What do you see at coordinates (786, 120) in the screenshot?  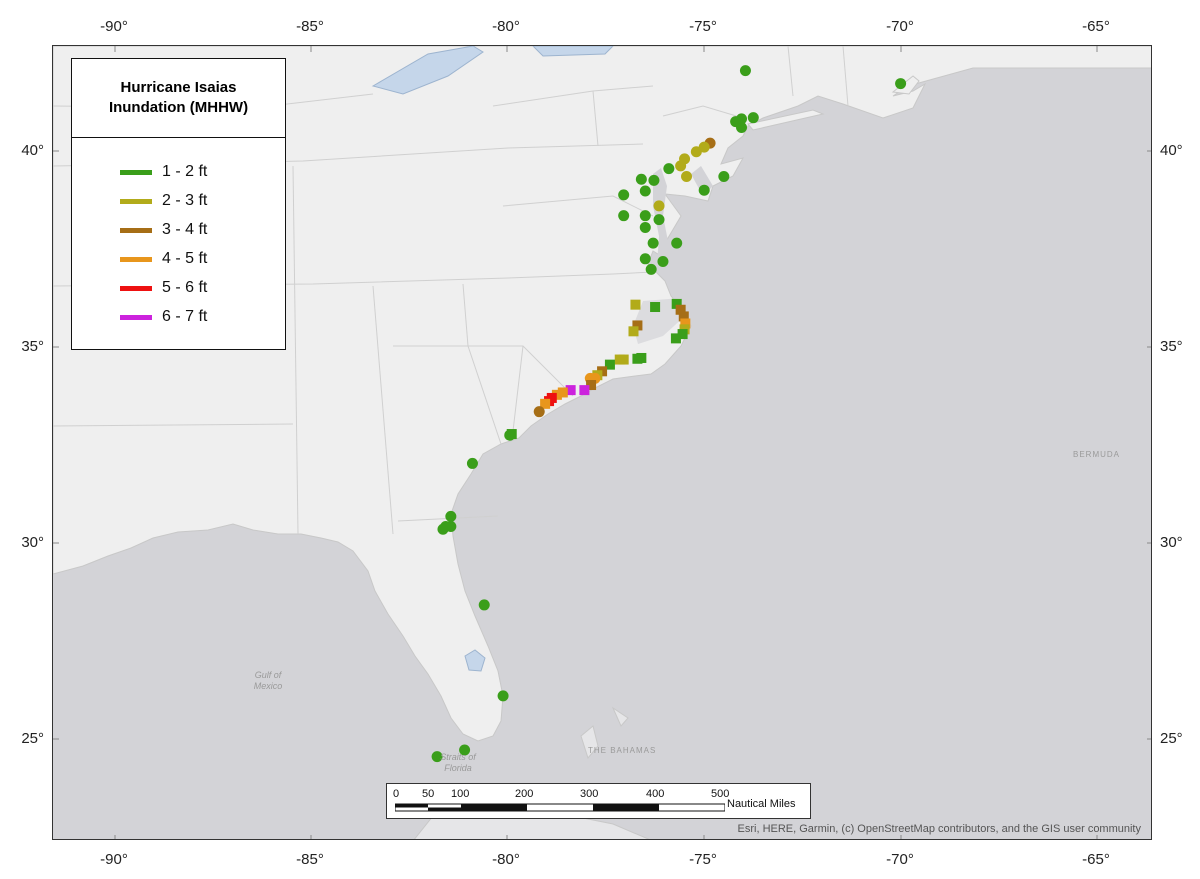 I see `land-long-island` at bounding box center [786, 120].